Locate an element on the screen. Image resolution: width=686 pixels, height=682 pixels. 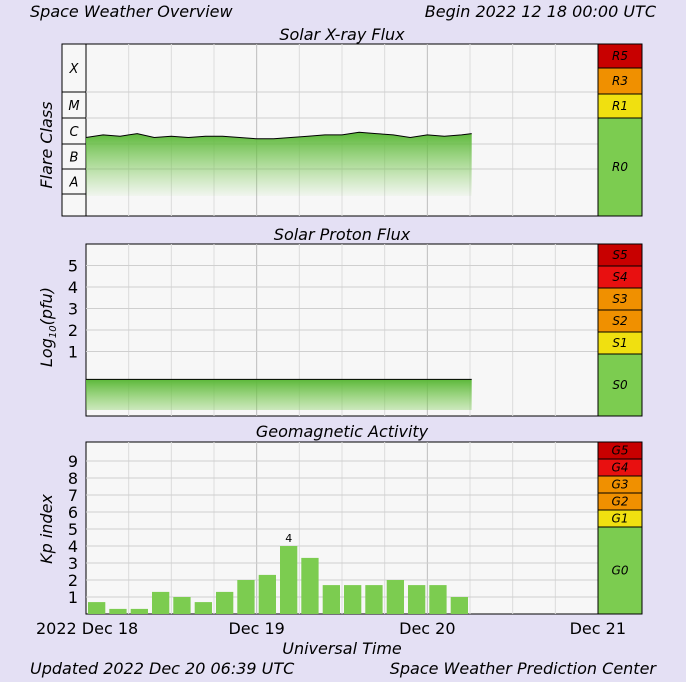
xray-ylabel: Flare Class is located at coordinates (46, 144).